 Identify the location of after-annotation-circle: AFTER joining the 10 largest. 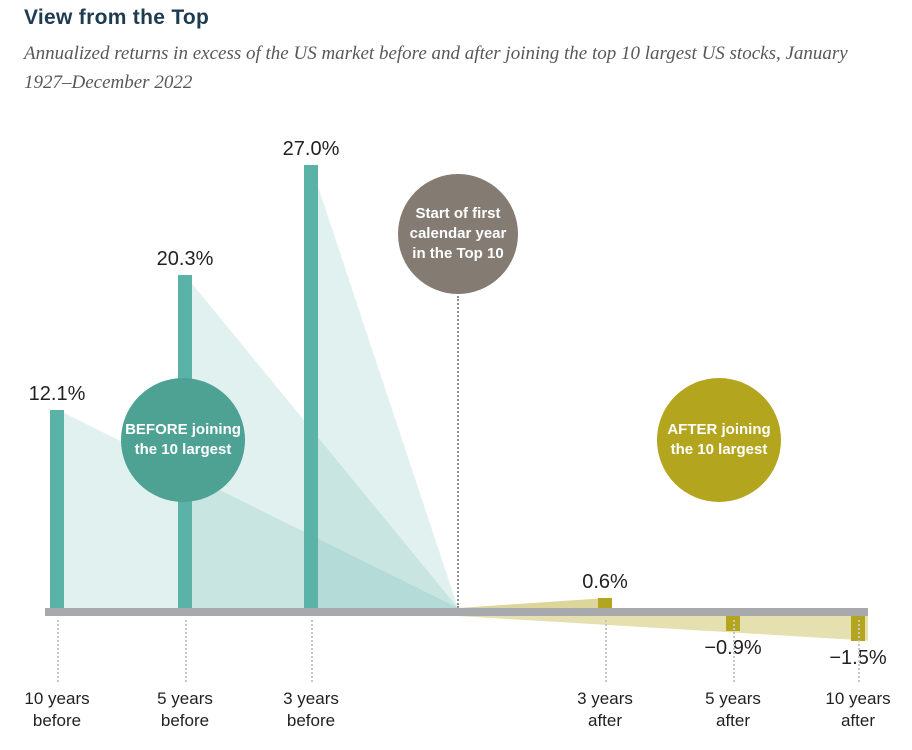
(719, 440).